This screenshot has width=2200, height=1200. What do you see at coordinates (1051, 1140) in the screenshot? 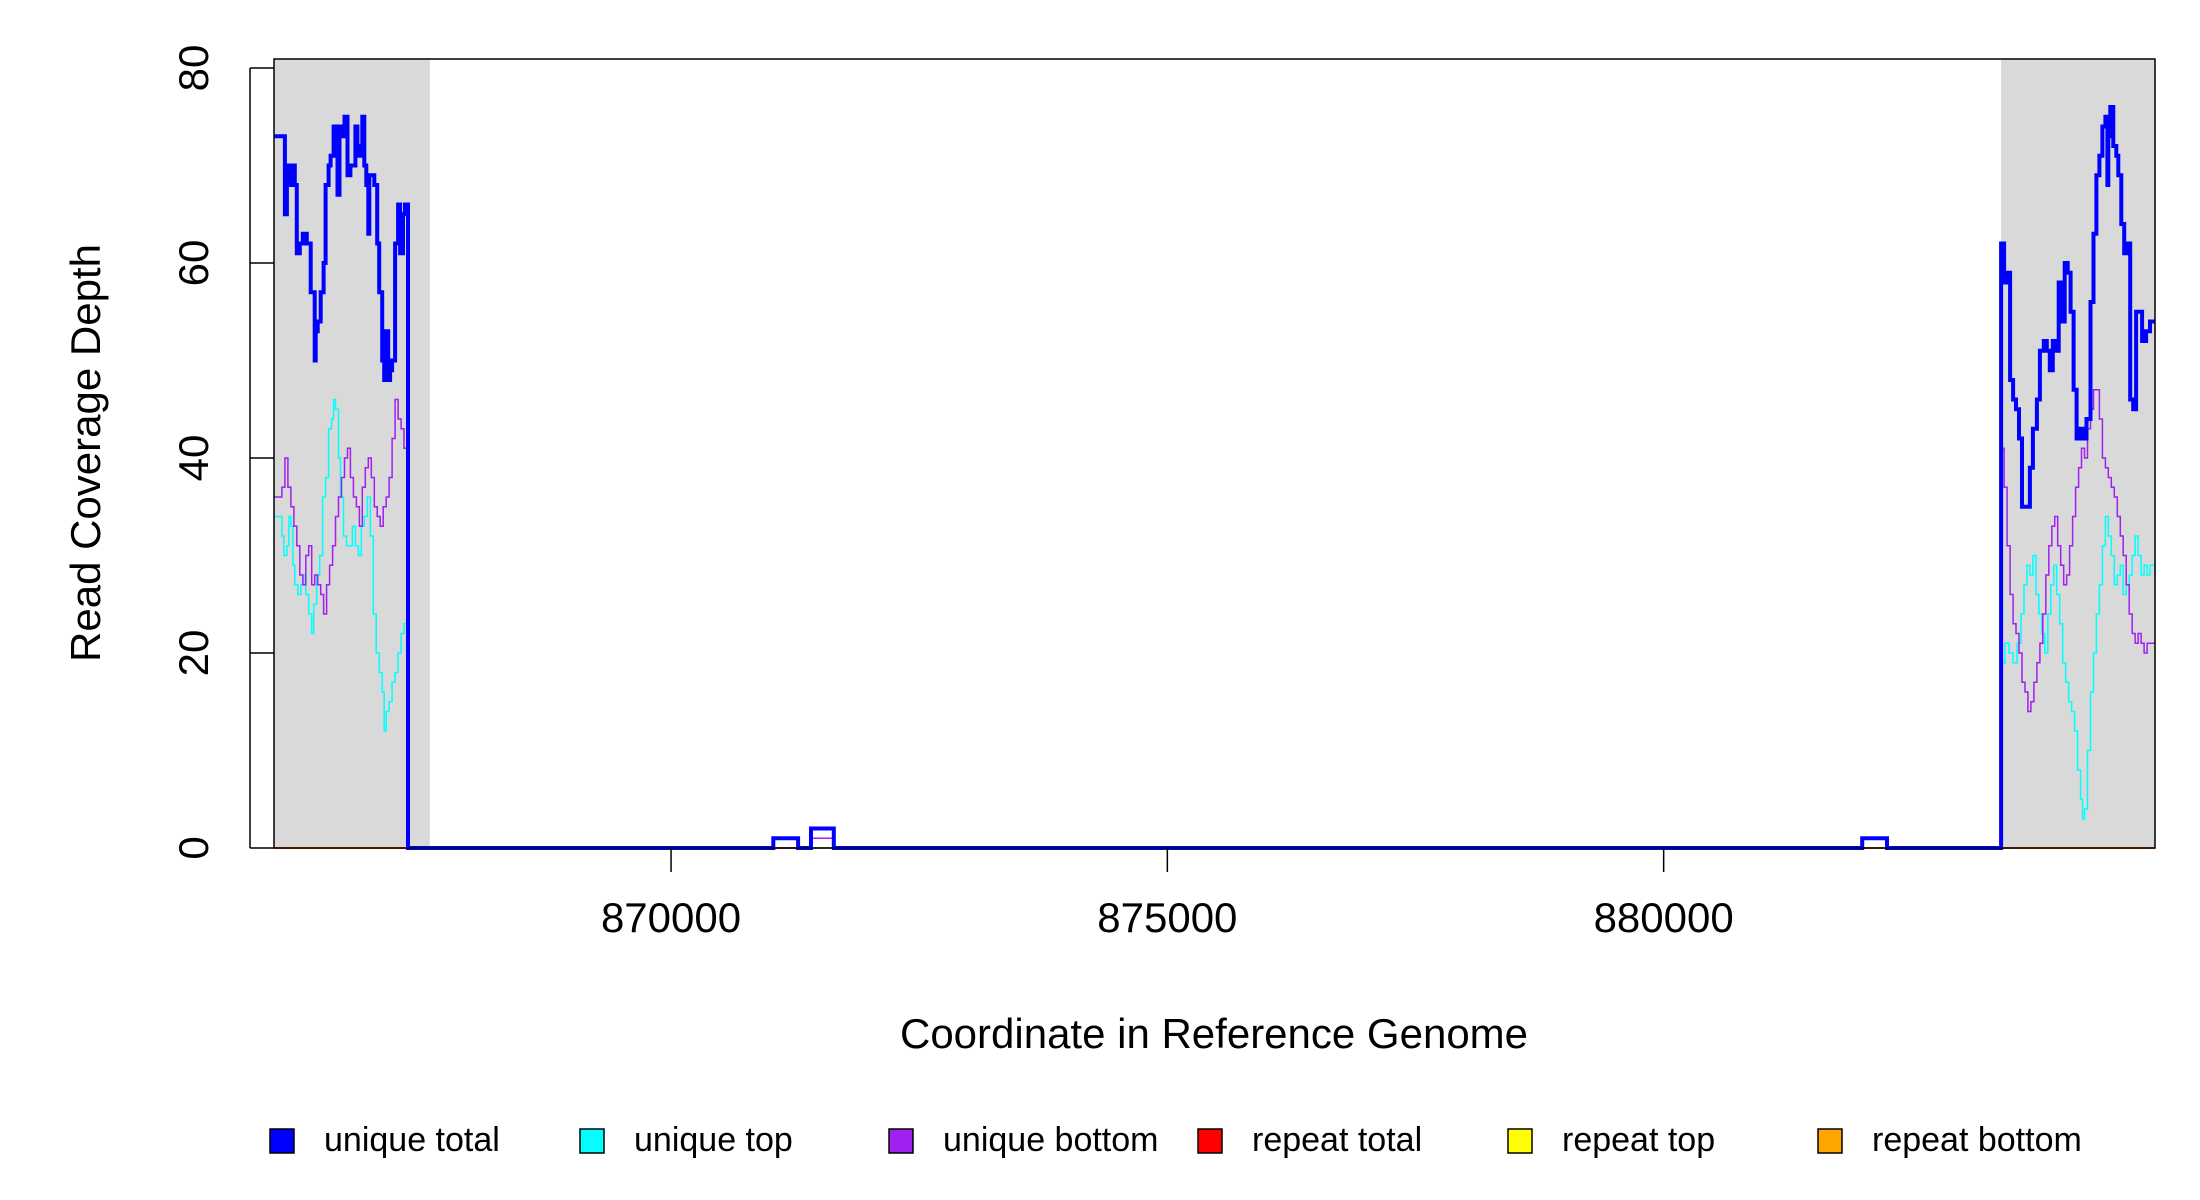
I see `legend-label: unique bottom` at bounding box center [1051, 1140].